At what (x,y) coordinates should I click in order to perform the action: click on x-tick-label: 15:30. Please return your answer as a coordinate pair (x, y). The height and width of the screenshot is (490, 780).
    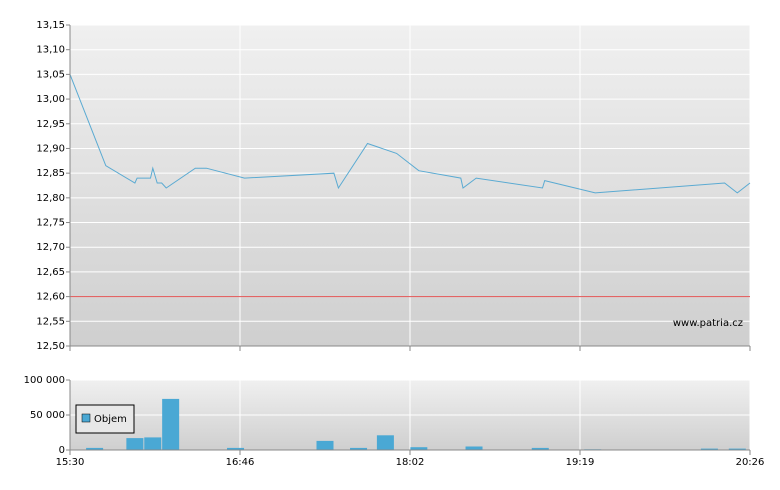
    Looking at the image, I should click on (70, 462).